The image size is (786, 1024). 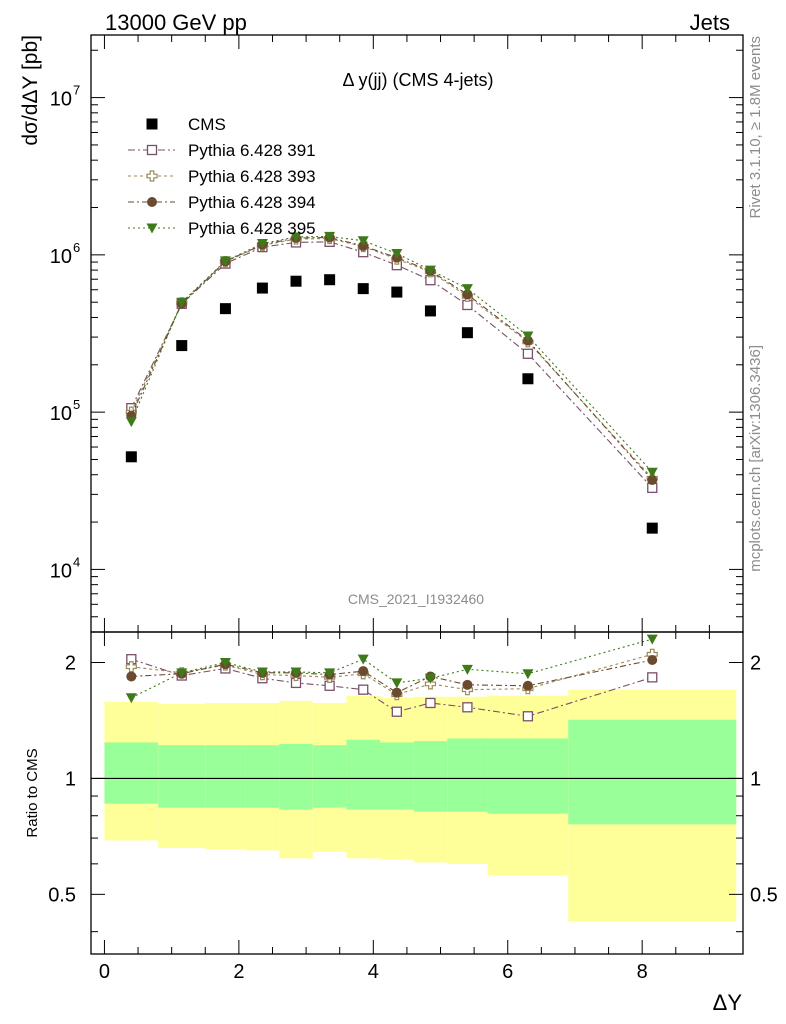 I want to click on y-tick-label-exponent: 7, so click(x=76, y=90).